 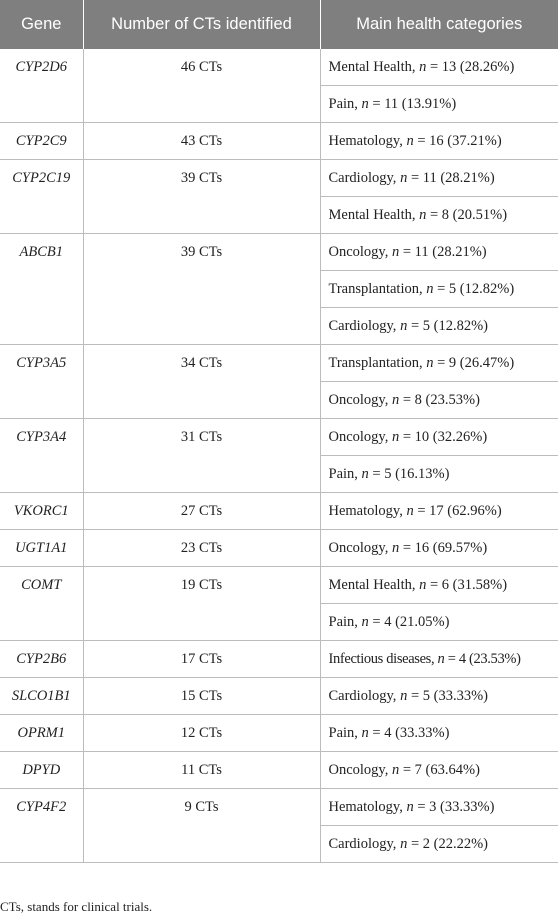 What do you see at coordinates (201, 696) in the screenshot?
I see `cts-count: 15 CTs` at bounding box center [201, 696].